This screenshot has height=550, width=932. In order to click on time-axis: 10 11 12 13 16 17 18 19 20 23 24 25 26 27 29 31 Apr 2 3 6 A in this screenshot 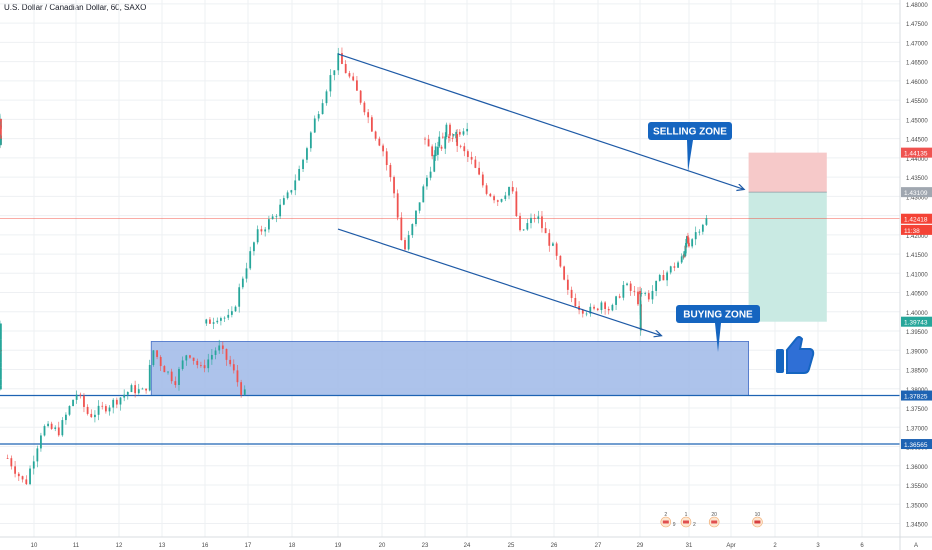, I will do `click(466, 542)`.